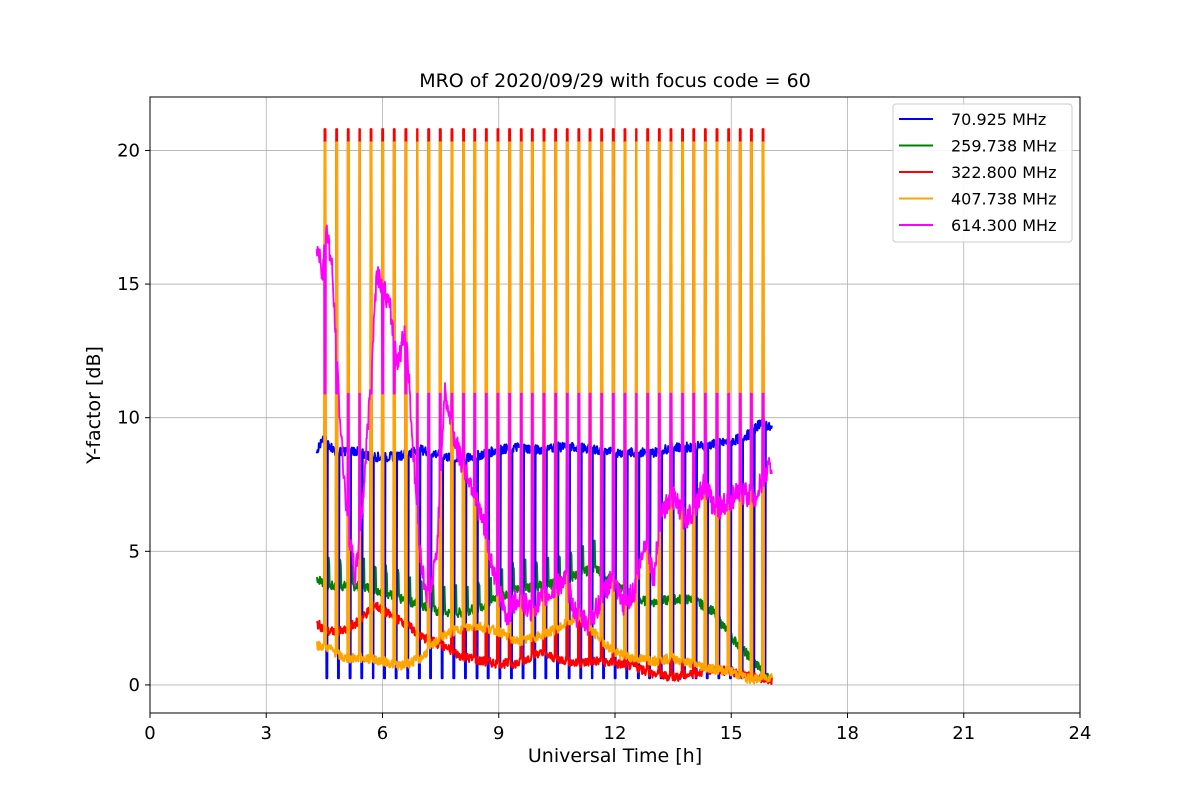 The height and width of the screenshot is (800, 1200). What do you see at coordinates (128, 284) in the screenshot?
I see `y-tick-label: 15` at bounding box center [128, 284].